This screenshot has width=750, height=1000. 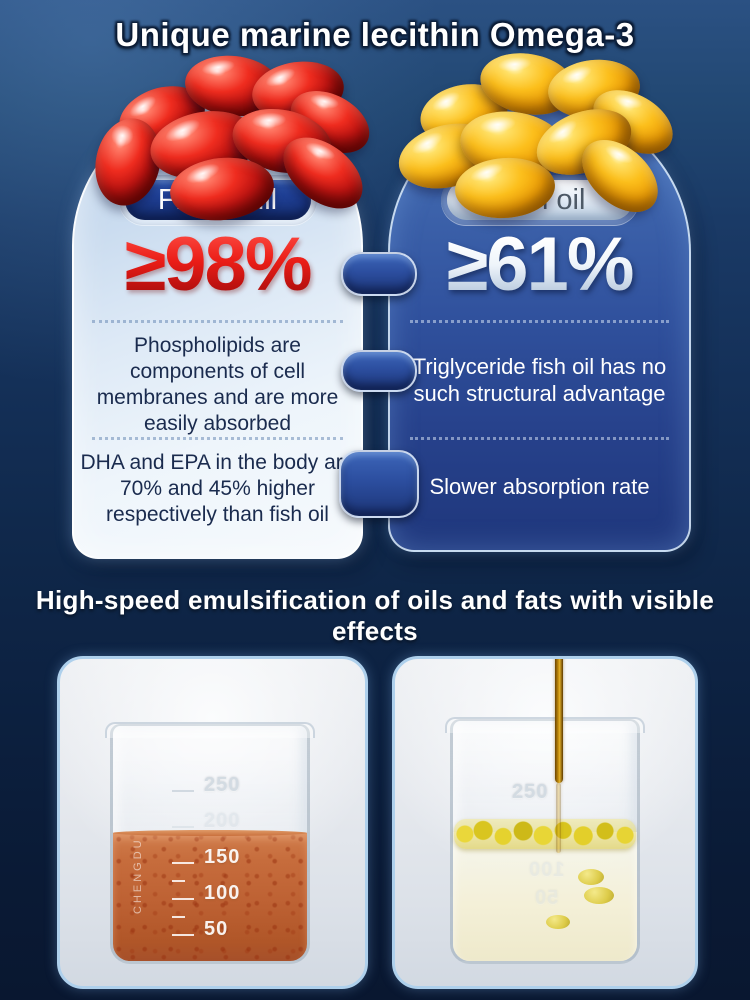 I want to click on beaker: 250 100 50, so click(x=545, y=840).